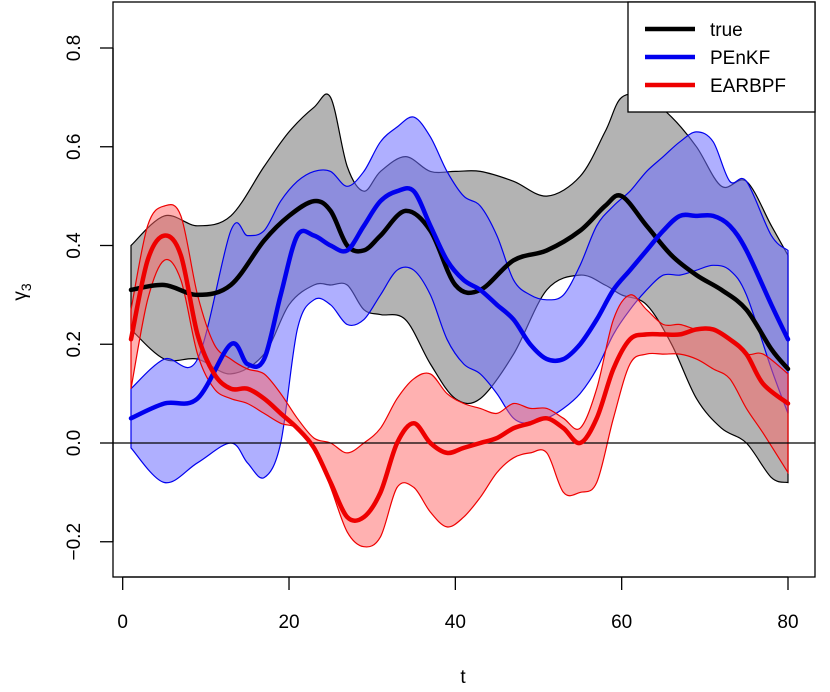  What do you see at coordinates (26, 287) in the screenshot?
I see `y-axis-label-subscript: 3` at bounding box center [26, 287].